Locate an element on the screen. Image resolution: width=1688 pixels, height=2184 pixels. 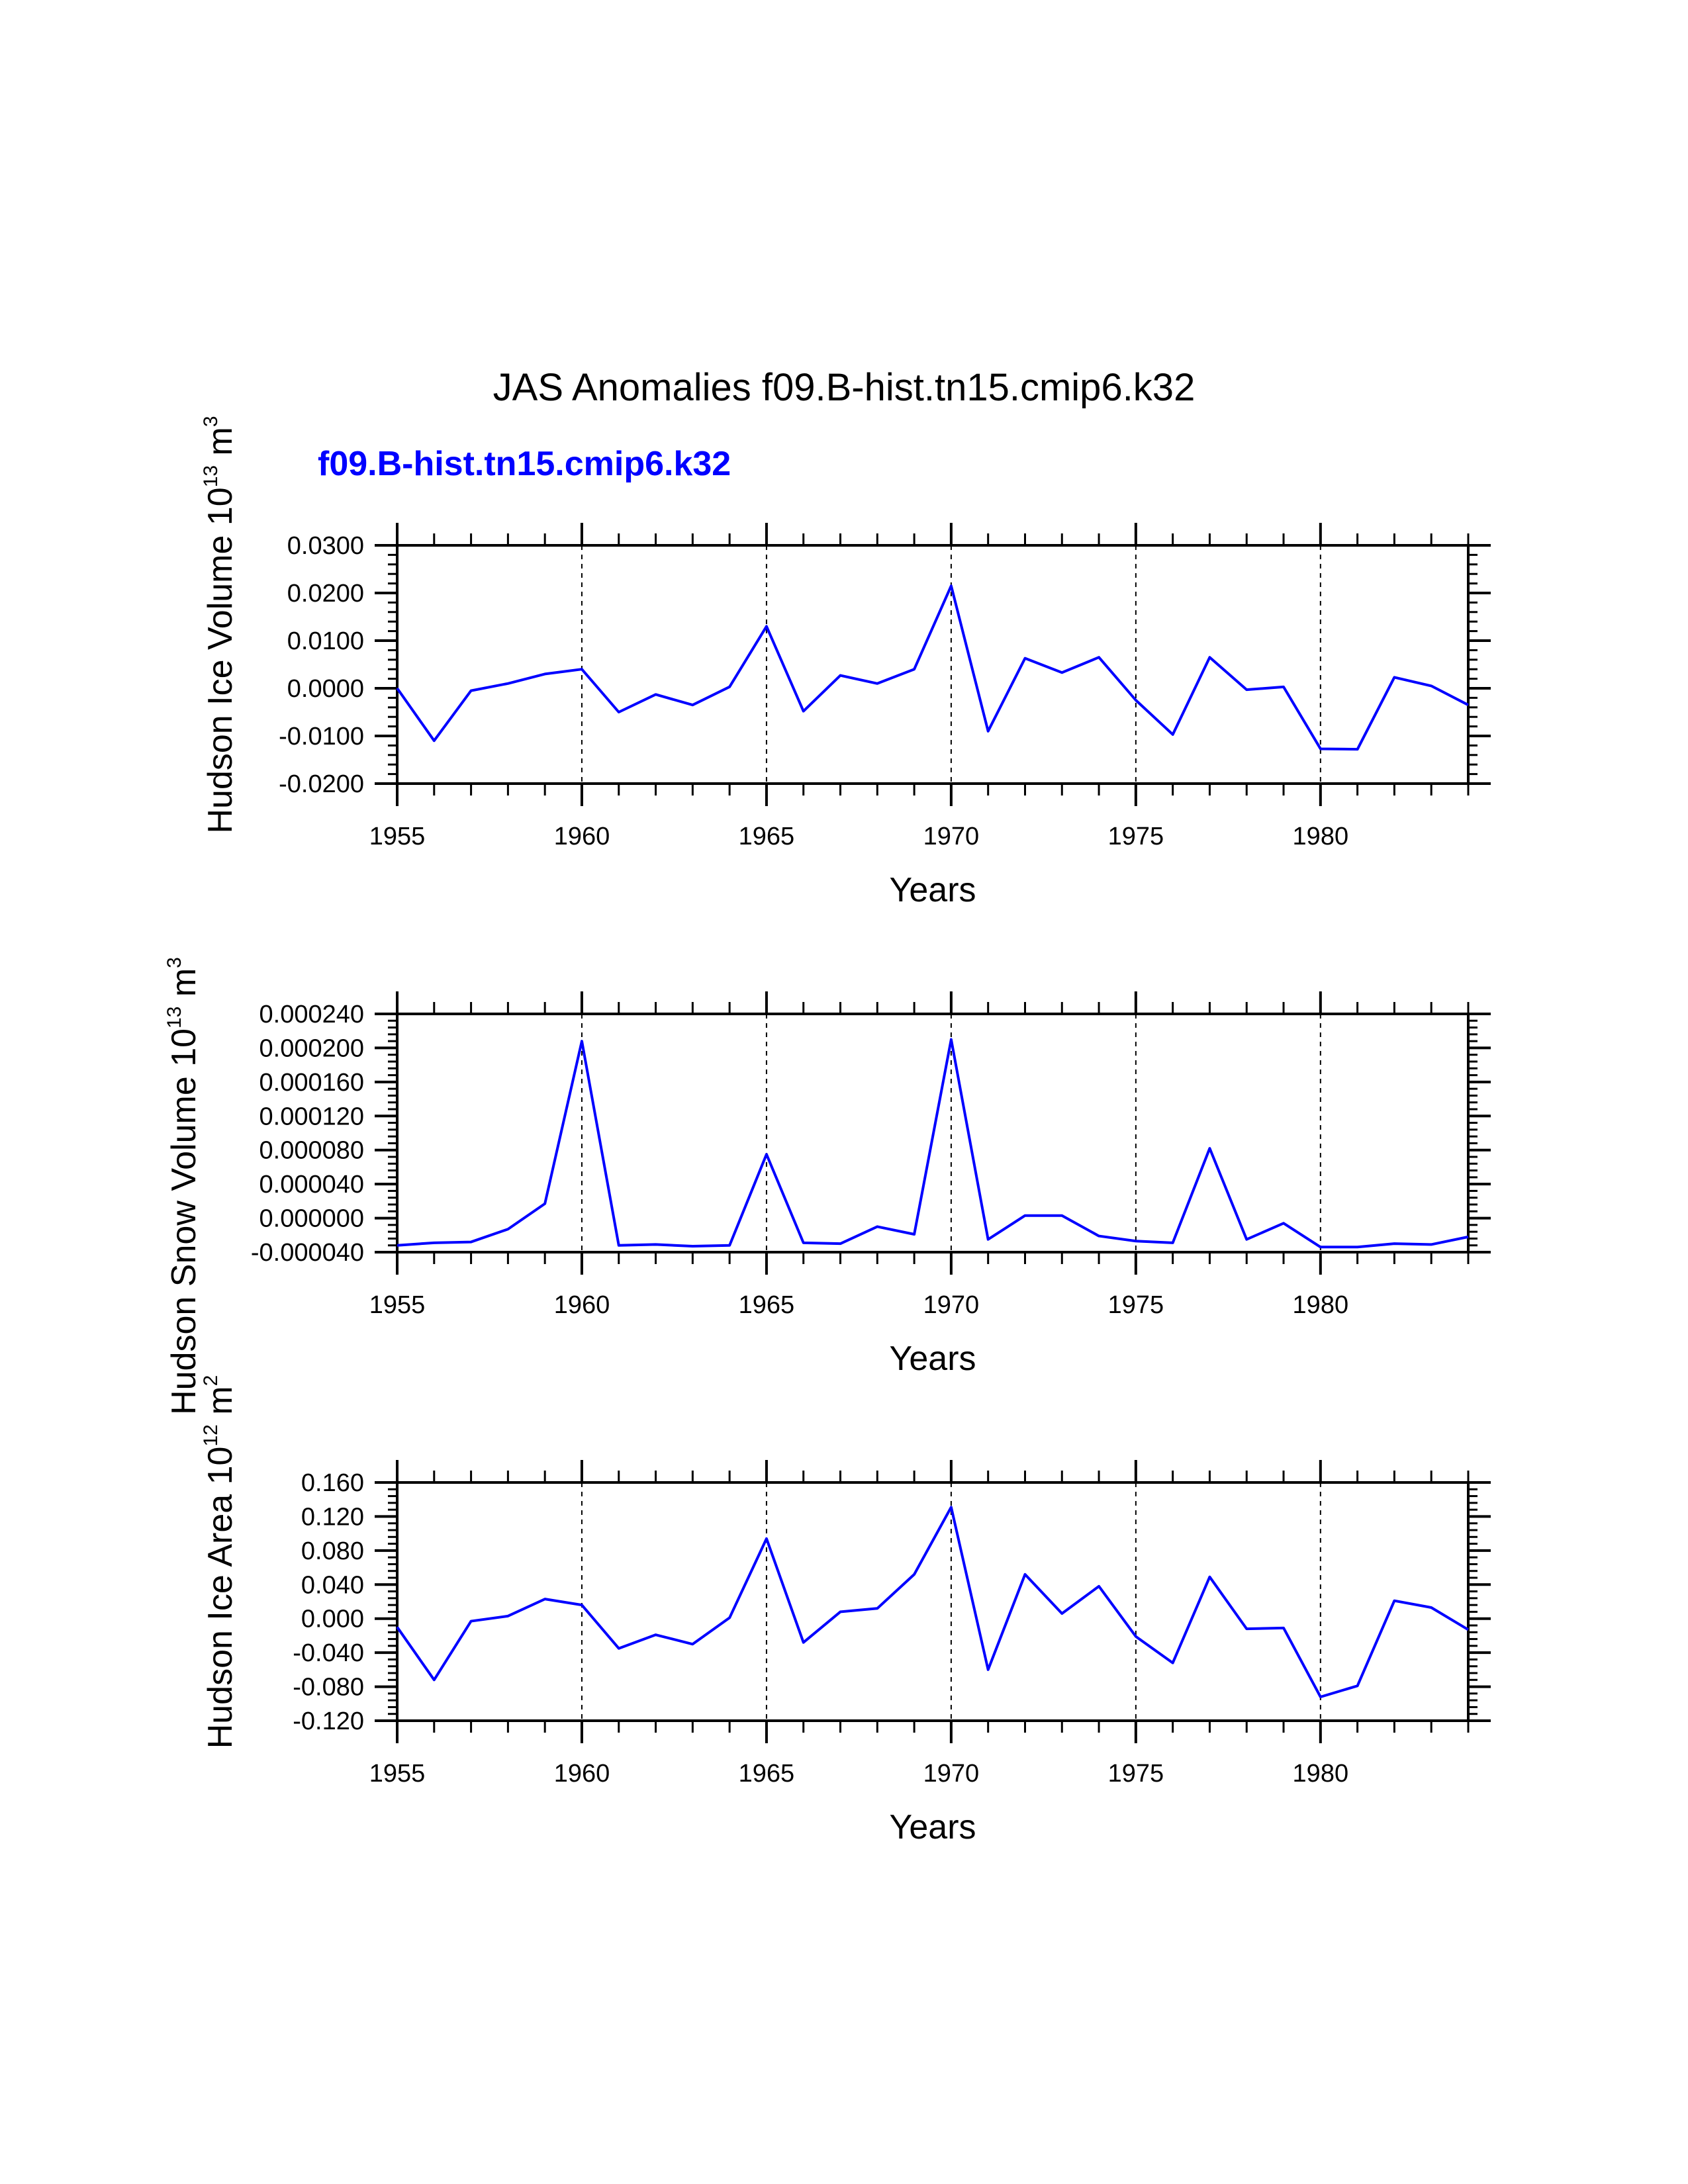
x-tick-labels-snow-volume: 1955 1960 1965 1970 1975 1980 is located at coordinates (858, 1305).